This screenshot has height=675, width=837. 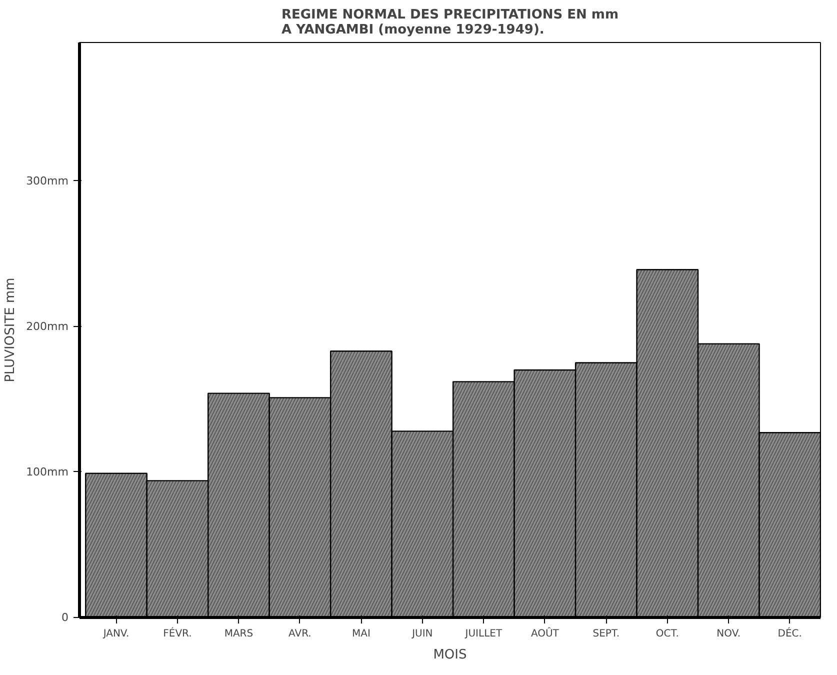 What do you see at coordinates (47, 326) in the screenshot?
I see `y-tick-label: 200mm` at bounding box center [47, 326].